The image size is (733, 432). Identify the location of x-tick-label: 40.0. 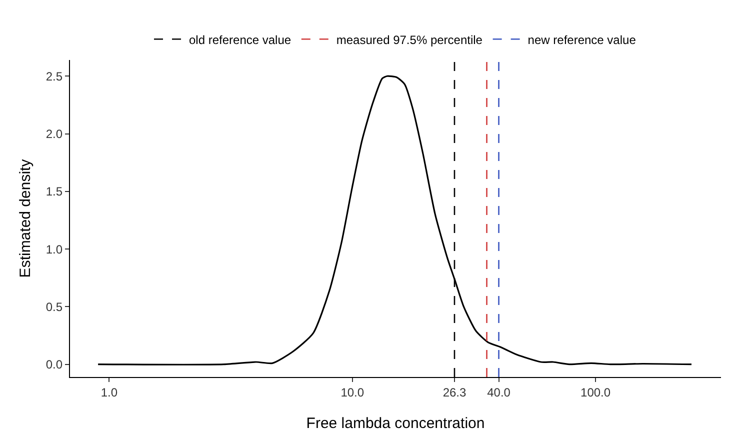
(499, 393).